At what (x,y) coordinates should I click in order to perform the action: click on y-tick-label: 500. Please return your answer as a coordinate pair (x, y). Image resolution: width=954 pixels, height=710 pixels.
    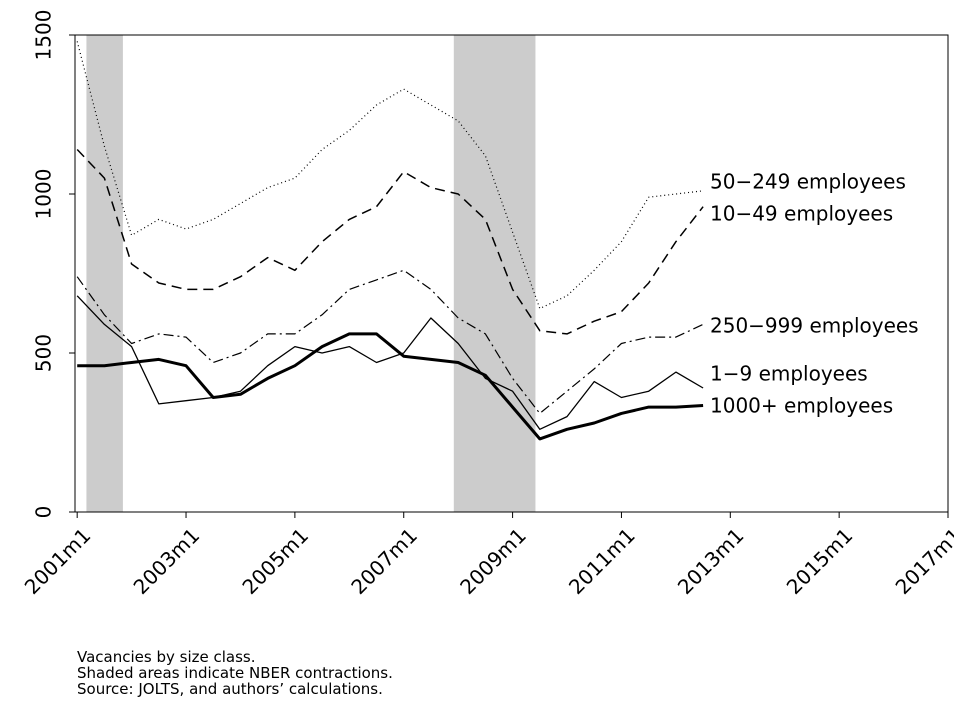
    Looking at the image, I should click on (44, 353).